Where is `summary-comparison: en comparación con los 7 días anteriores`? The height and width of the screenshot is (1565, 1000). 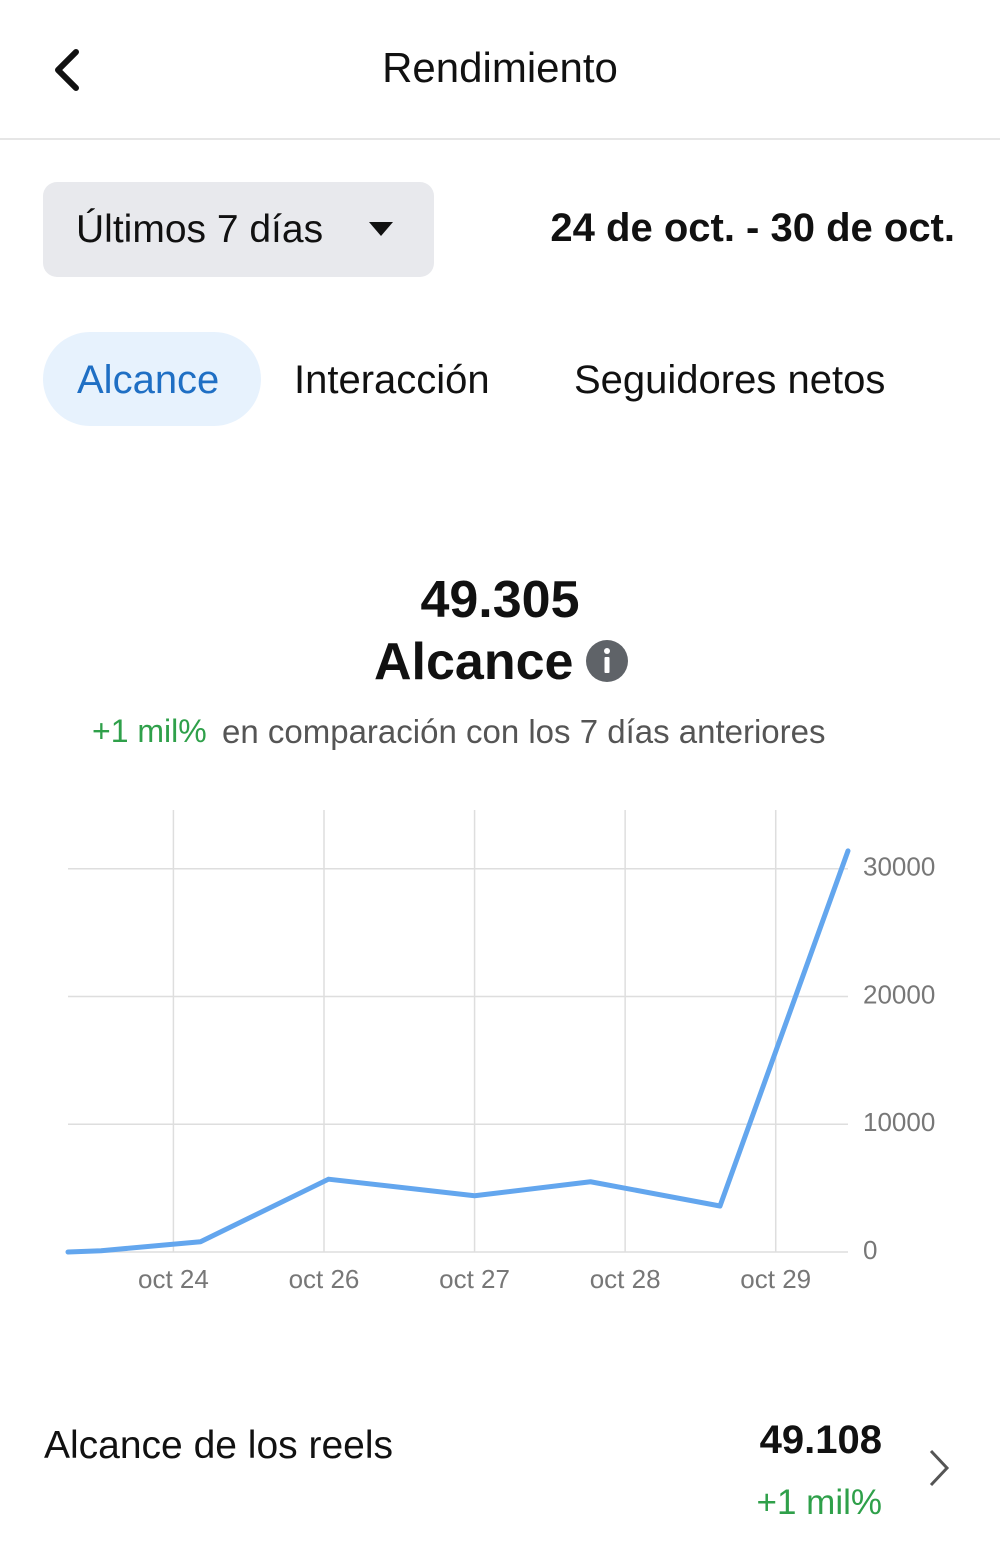
summary-comparison: en comparación con los 7 días anteriores is located at coordinates (524, 731).